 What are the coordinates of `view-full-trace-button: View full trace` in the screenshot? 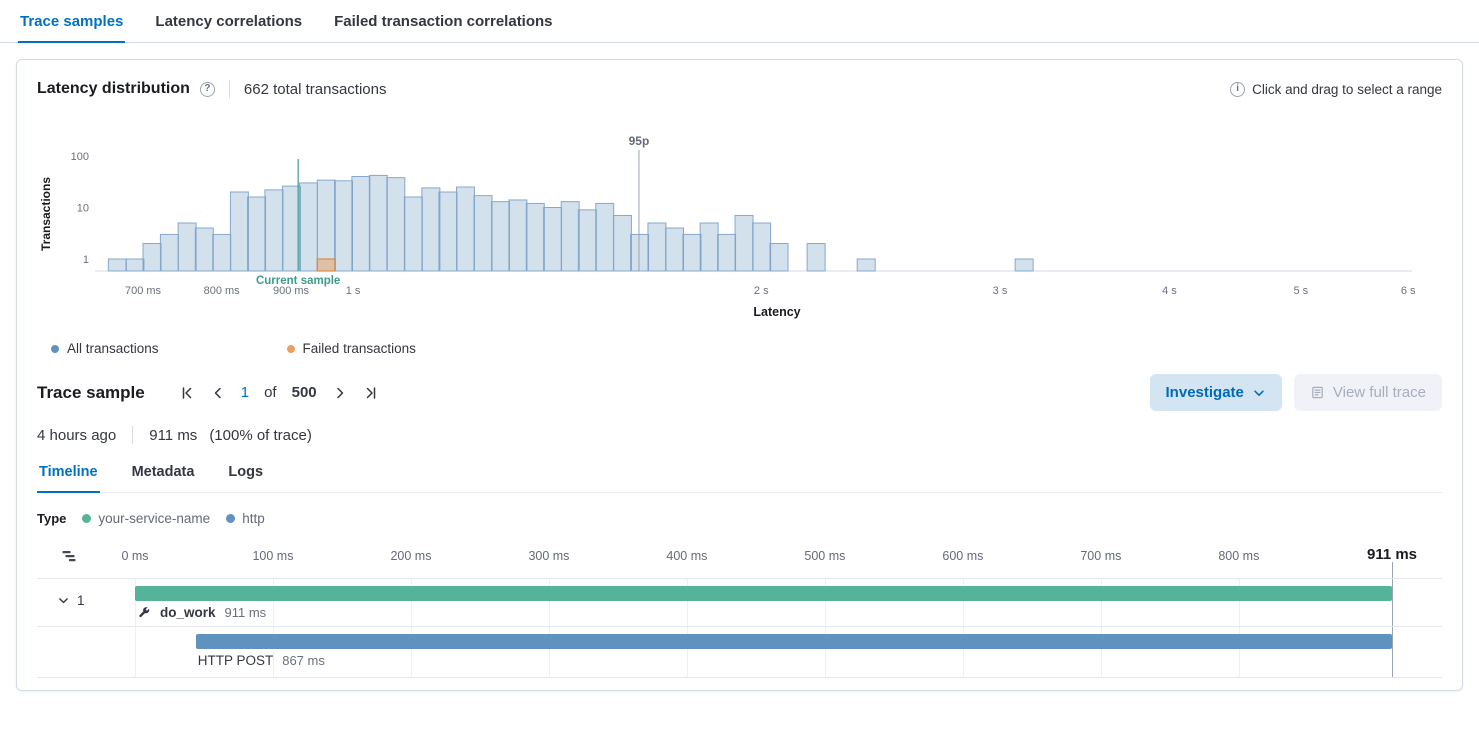 It's located at (1367, 392).